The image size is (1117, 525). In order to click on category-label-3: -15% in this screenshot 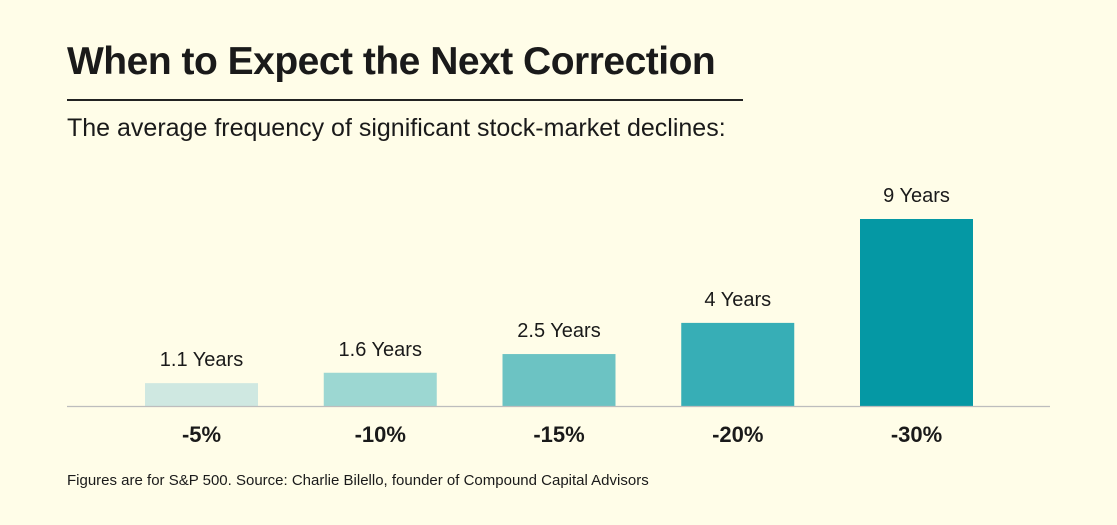, I will do `click(558, 434)`.